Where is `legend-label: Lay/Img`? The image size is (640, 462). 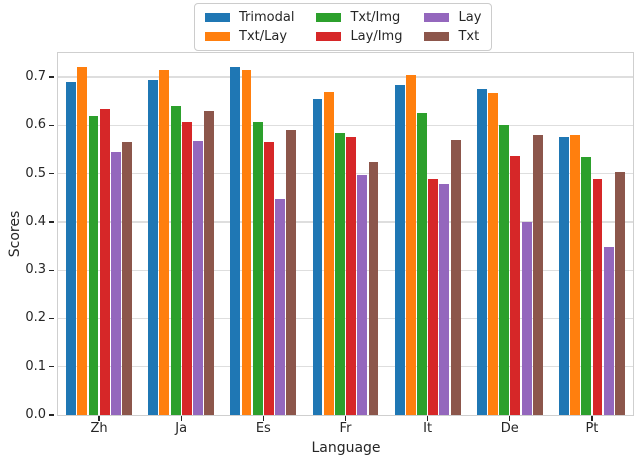 legend-label: Lay/Img is located at coordinates (376, 36).